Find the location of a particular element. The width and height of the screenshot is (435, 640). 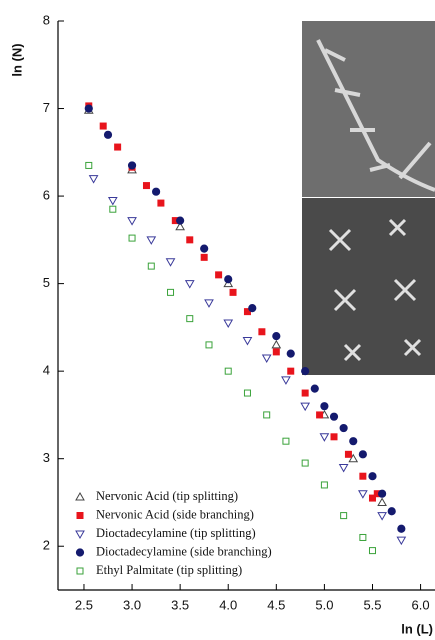

x-tick-label: 4.0 is located at coordinates (228, 604).